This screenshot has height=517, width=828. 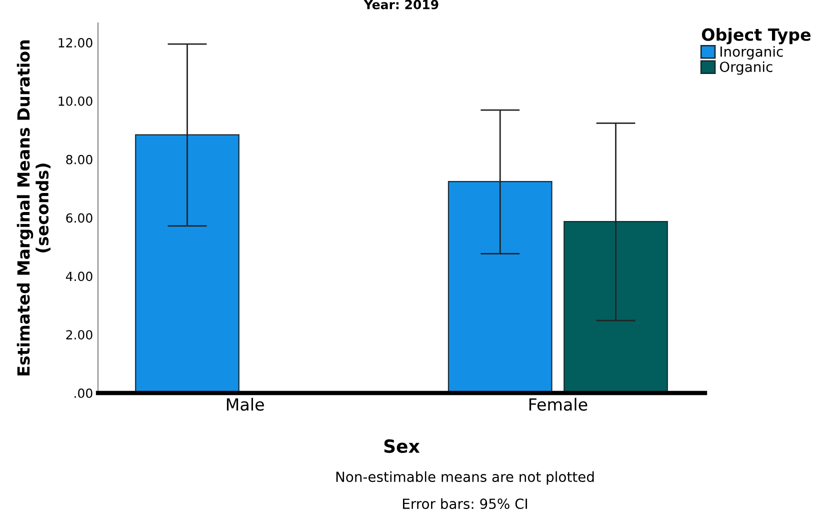 I want to click on y-tick-label: 10.00, so click(x=75, y=101).